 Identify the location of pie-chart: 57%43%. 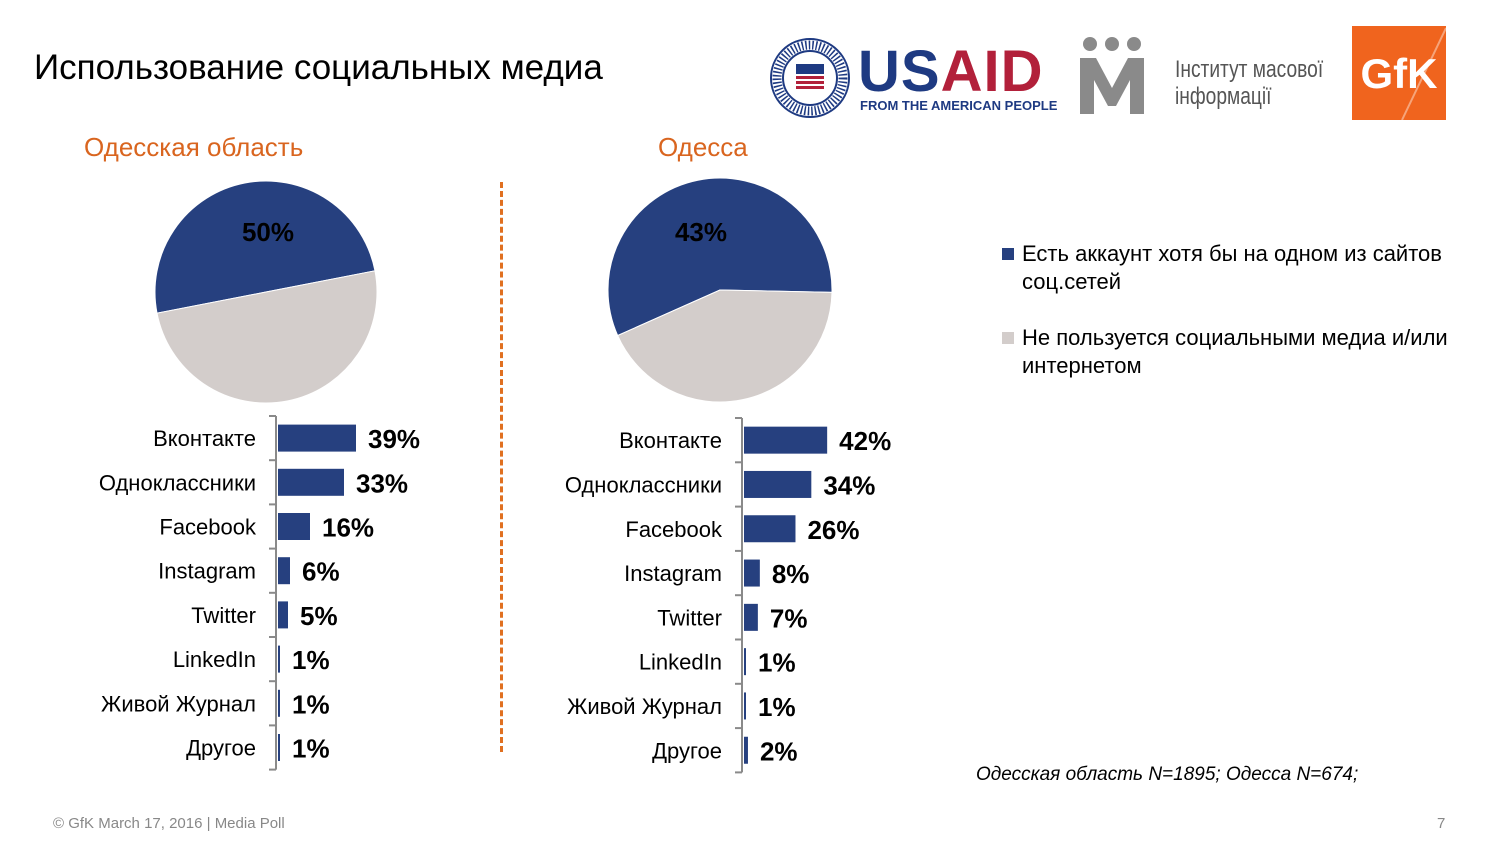
(720, 290).